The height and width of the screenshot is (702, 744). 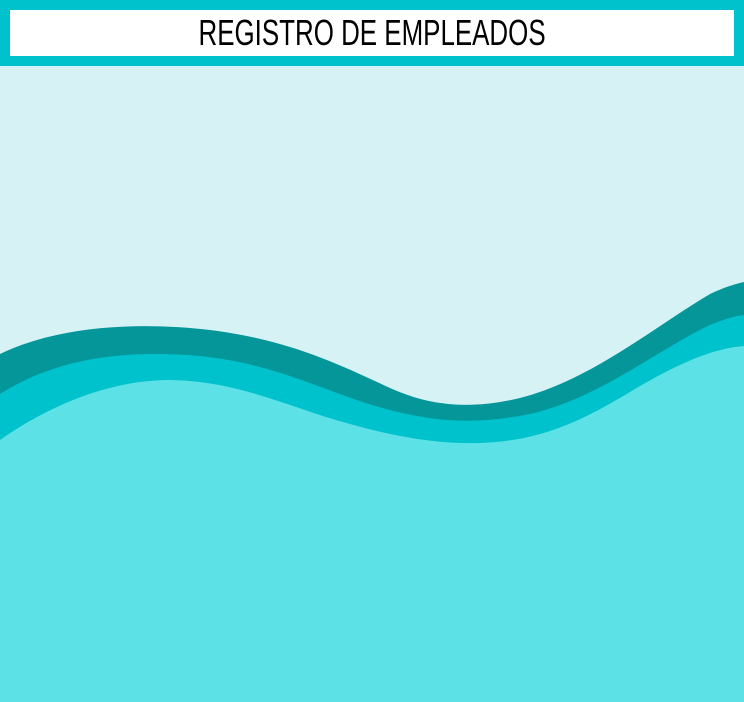 I want to click on title-box: REGISTRO DE EMPLEADOS, so click(x=372, y=33).